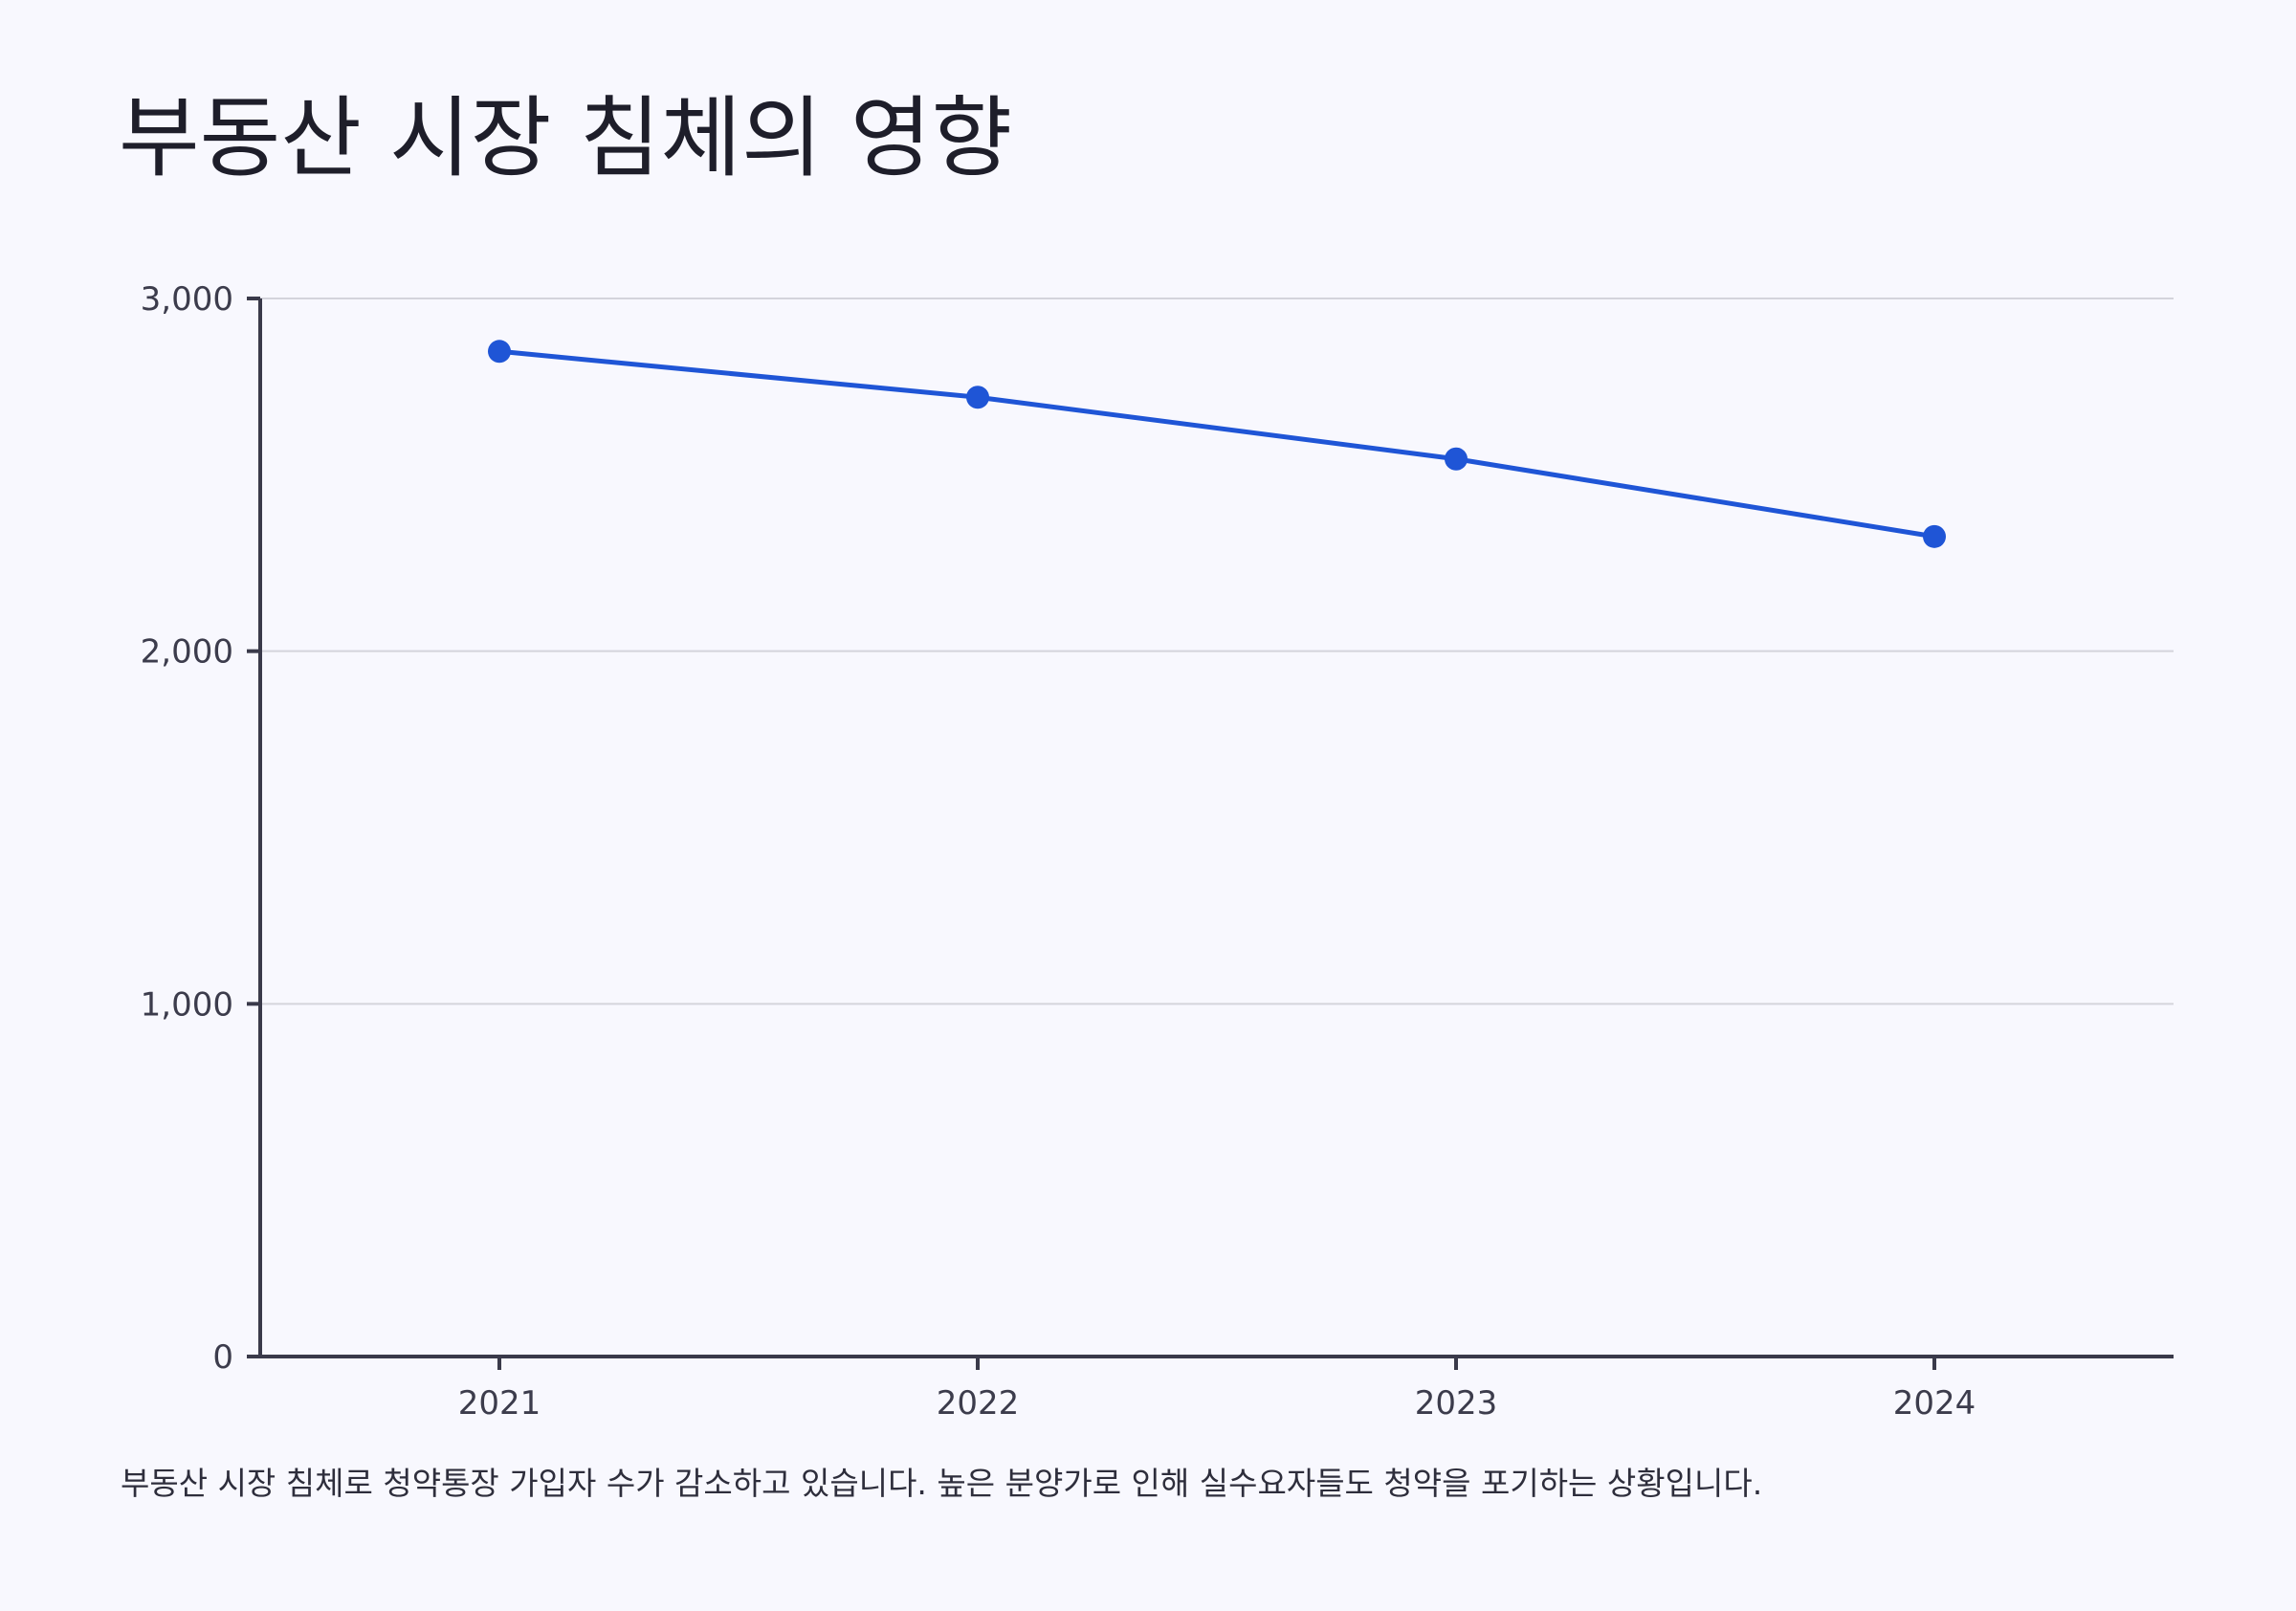 This screenshot has height=1611, width=2296. What do you see at coordinates (1457, 1404) in the screenshot?
I see `x-tick-label-2: 2023` at bounding box center [1457, 1404].